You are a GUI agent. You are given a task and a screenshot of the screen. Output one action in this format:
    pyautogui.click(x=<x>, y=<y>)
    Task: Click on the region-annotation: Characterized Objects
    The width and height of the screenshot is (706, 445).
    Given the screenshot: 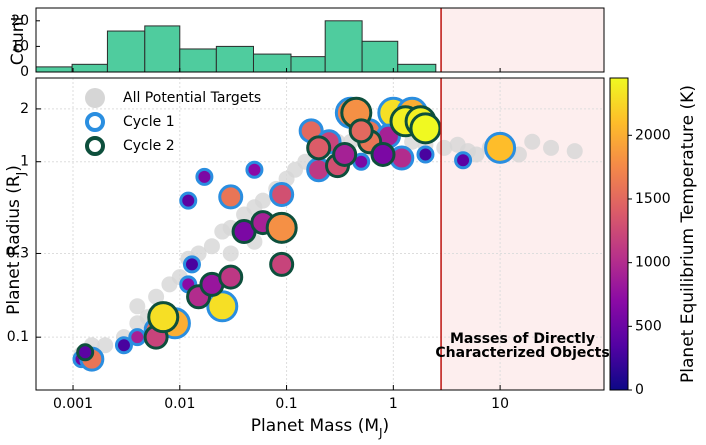 What is the action you would take?
    pyautogui.click(x=522, y=353)
    